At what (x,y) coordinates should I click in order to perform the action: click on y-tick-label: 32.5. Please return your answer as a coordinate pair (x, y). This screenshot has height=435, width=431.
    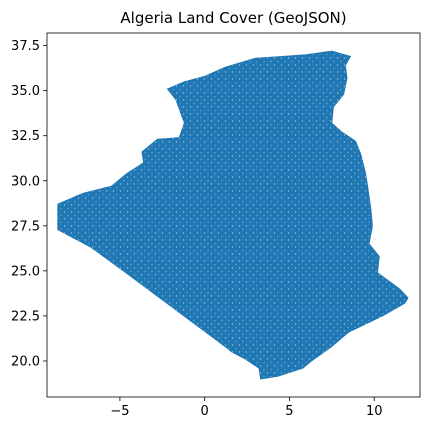
    Looking at the image, I should click on (25, 136).